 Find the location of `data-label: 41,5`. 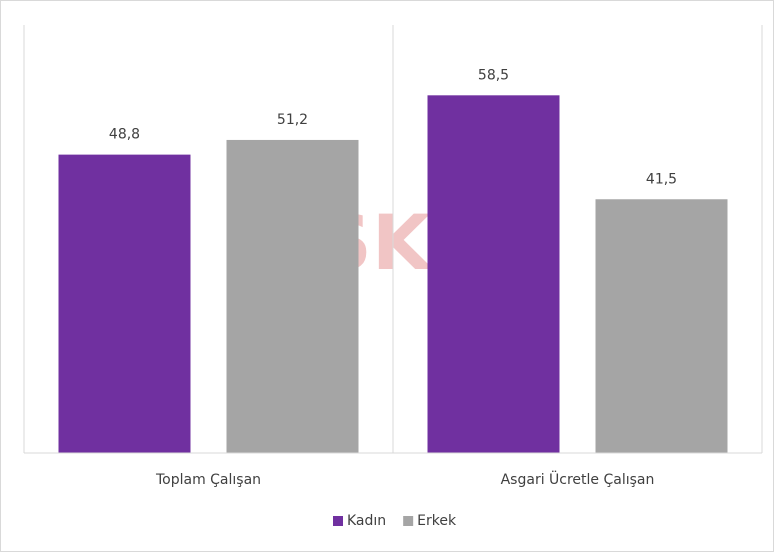

data-label: 41,5 is located at coordinates (661, 179).